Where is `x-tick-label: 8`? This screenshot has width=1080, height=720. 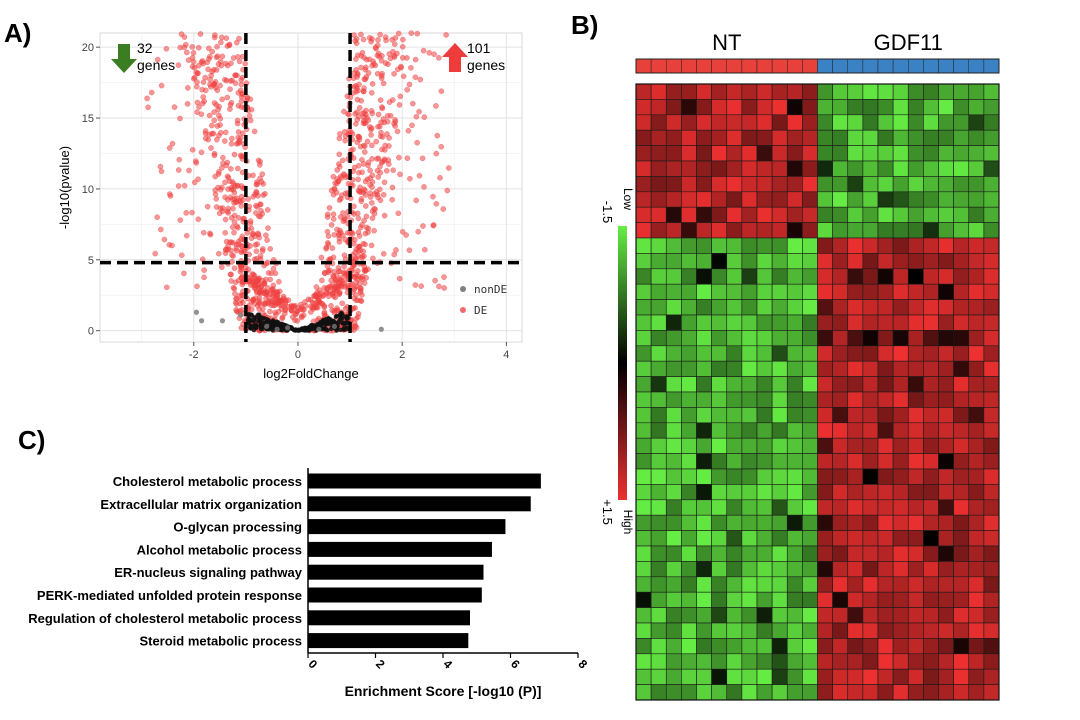
x-tick-label: 8 is located at coordinates (583, 664).